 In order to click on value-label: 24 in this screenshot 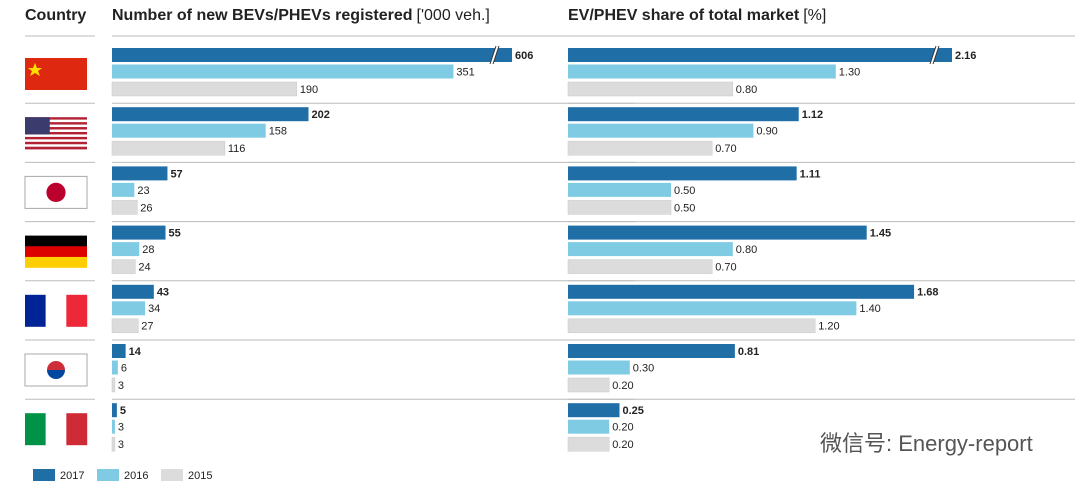, I will do `click(144, 268)`.